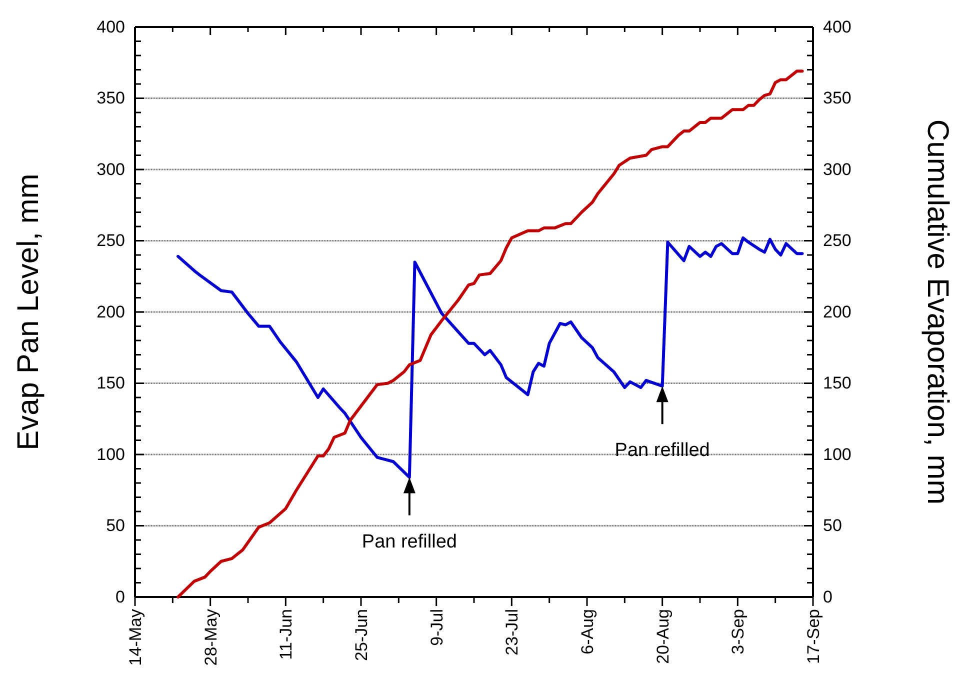 The image size is (959, 694). I want to click on y2-tick-label: 200, so click(837, 312).